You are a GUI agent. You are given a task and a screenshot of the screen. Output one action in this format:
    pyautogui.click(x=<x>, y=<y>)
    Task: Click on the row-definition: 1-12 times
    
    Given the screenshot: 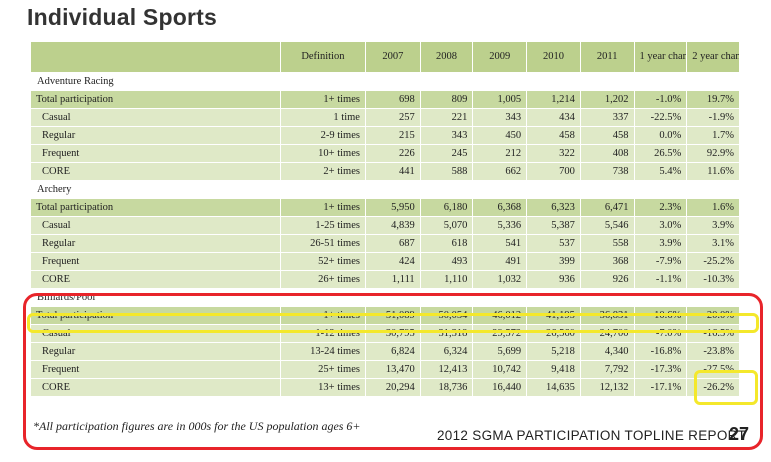 What is the action you would take?
    pyautogui.click(x=323, y=333)
    